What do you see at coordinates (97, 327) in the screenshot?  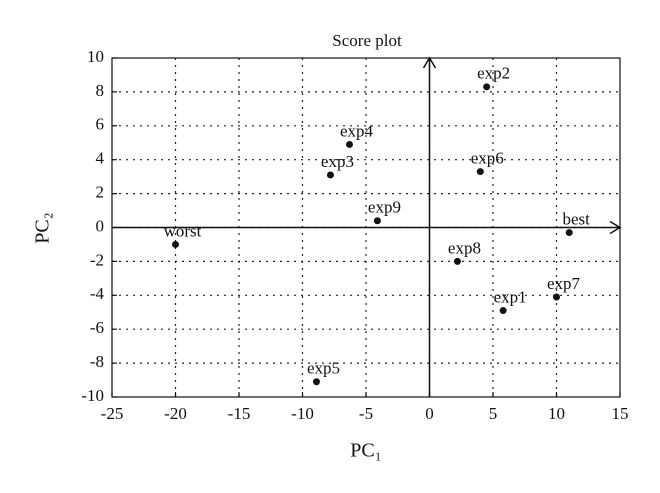 I see `y-tick-label: -6` at bounding box center [97, 327].